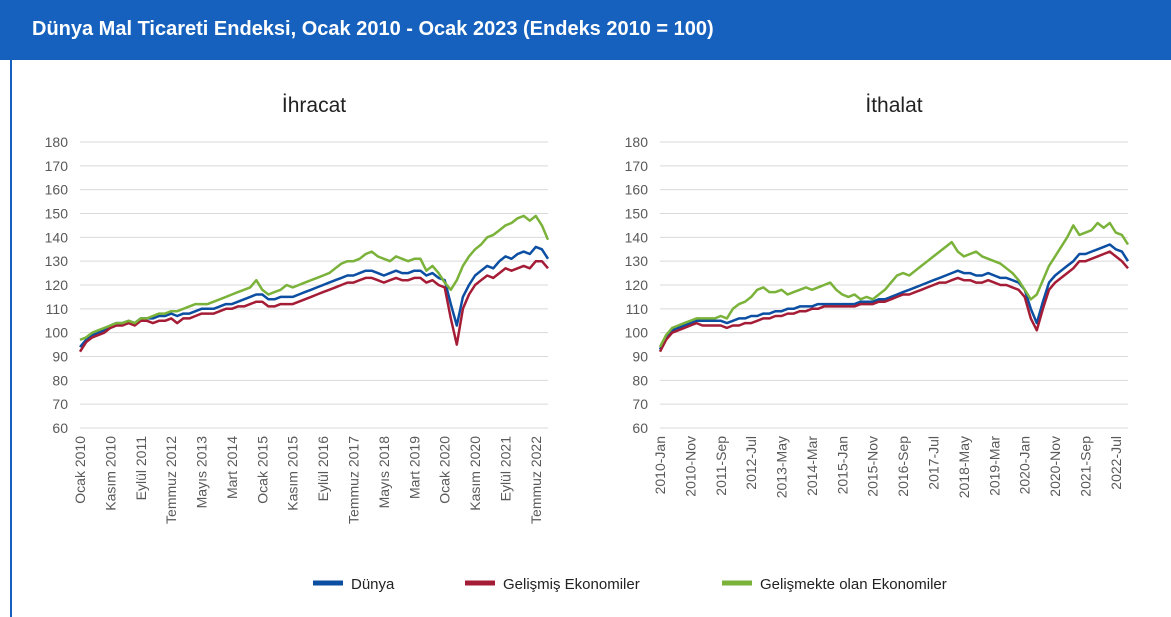 The width and height of the screenshot is (1171, 617). What do you see at coordinates (873, 466) in the screenshot?
I see `x-tick-label: 2015-Nov` at bounding box center [873, 466].